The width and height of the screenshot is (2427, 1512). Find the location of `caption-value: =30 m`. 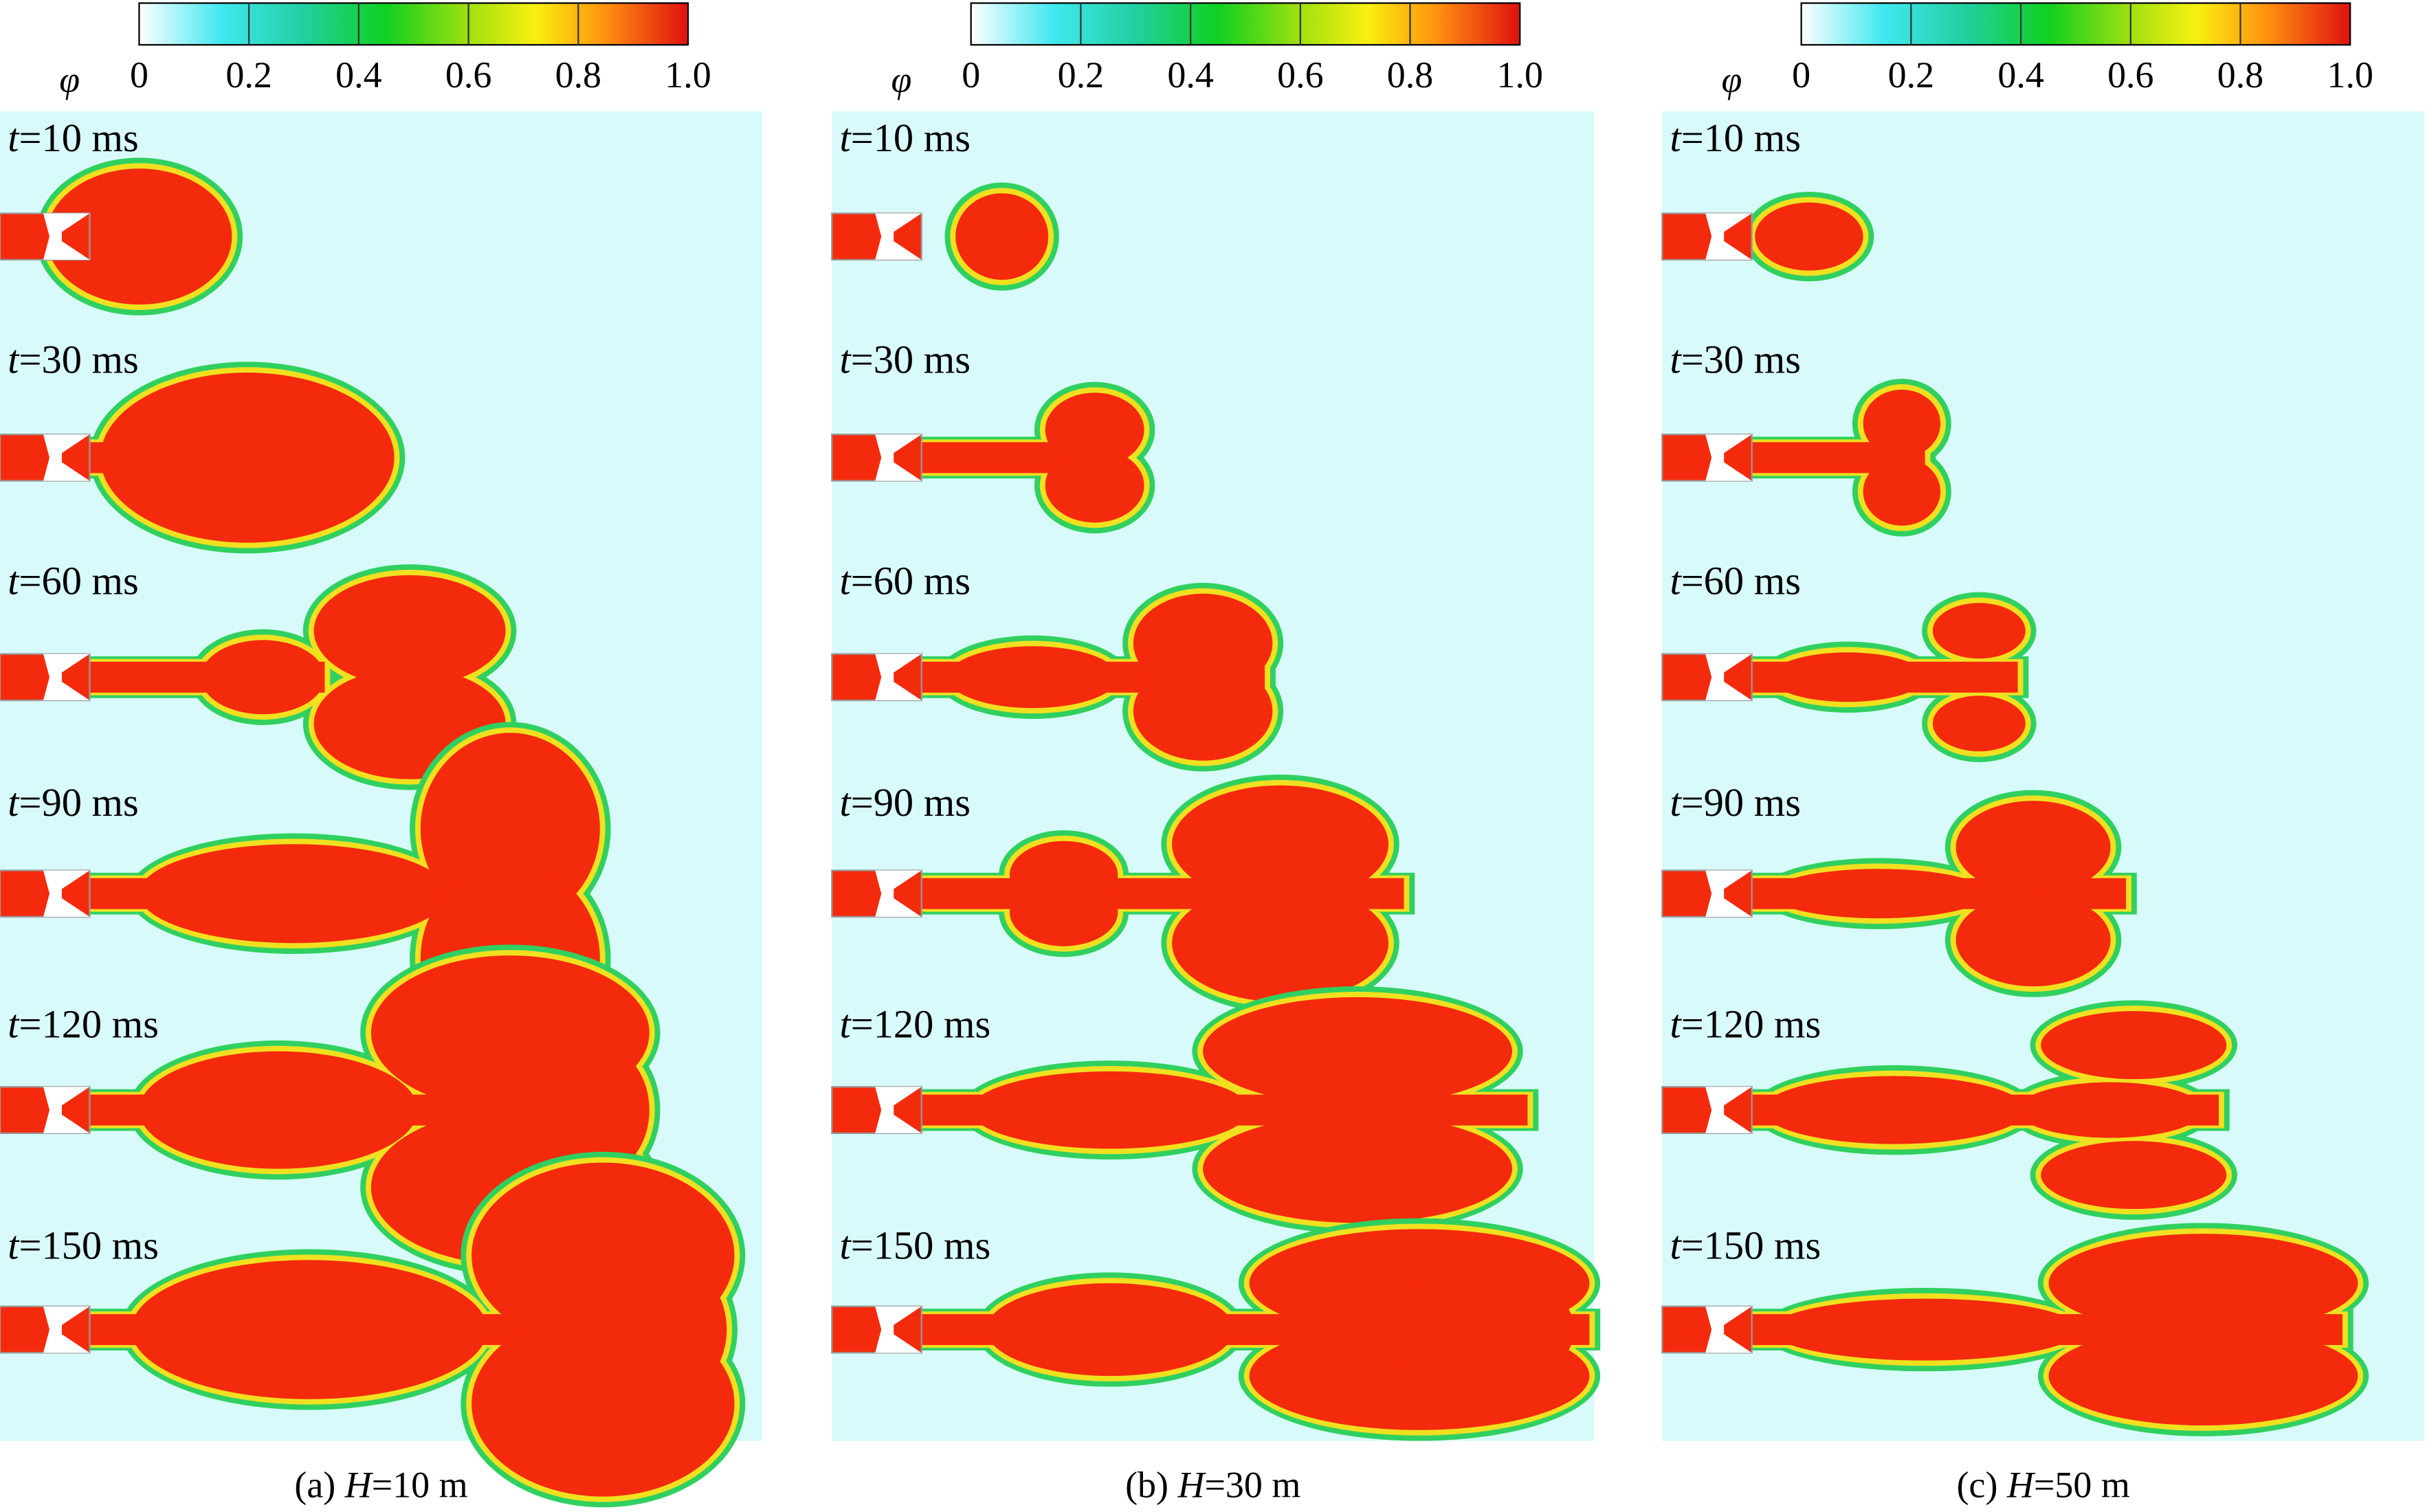

caption-value: =30 m is located at coordinates (1252, 1485).